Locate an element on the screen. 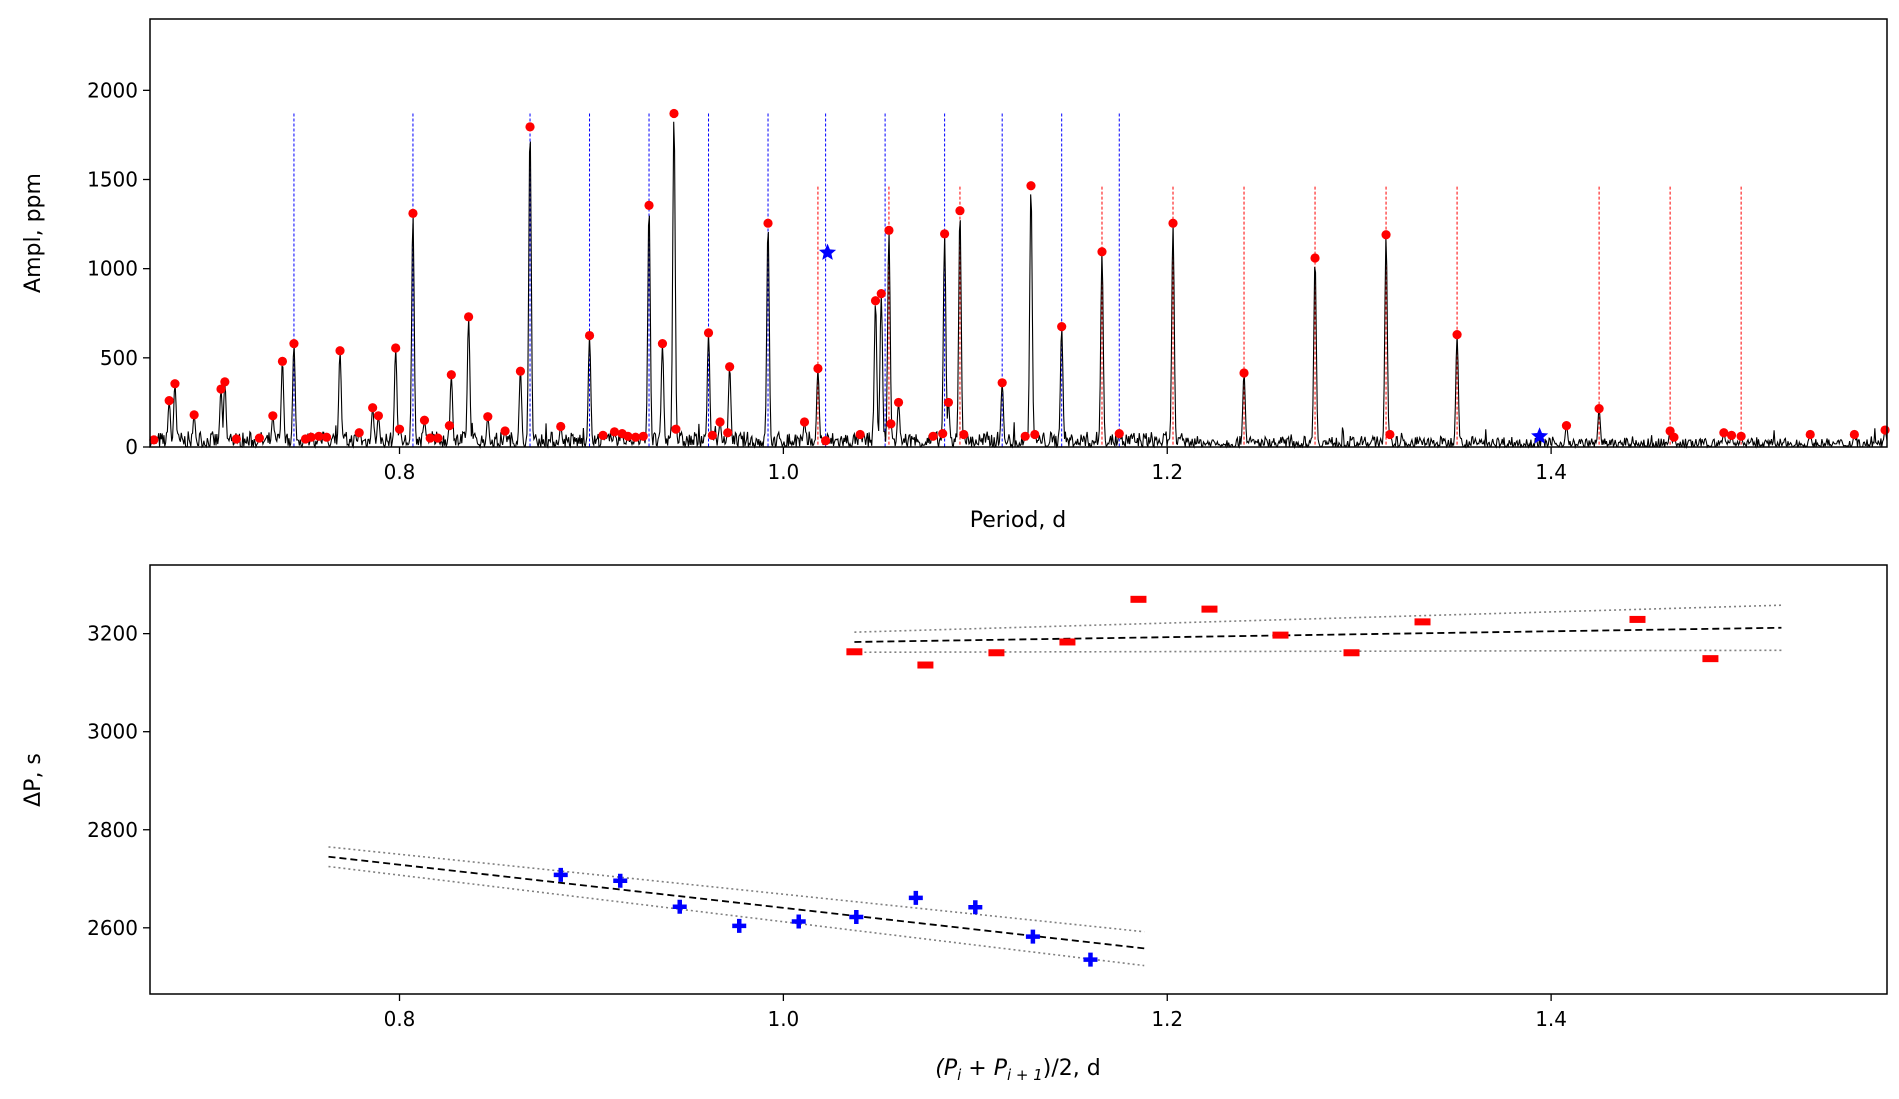 The width and height of the screenshot is (1899, 1099). period-spacing-x-tick-label: 1.0 is located at coordinates (783, 1019).